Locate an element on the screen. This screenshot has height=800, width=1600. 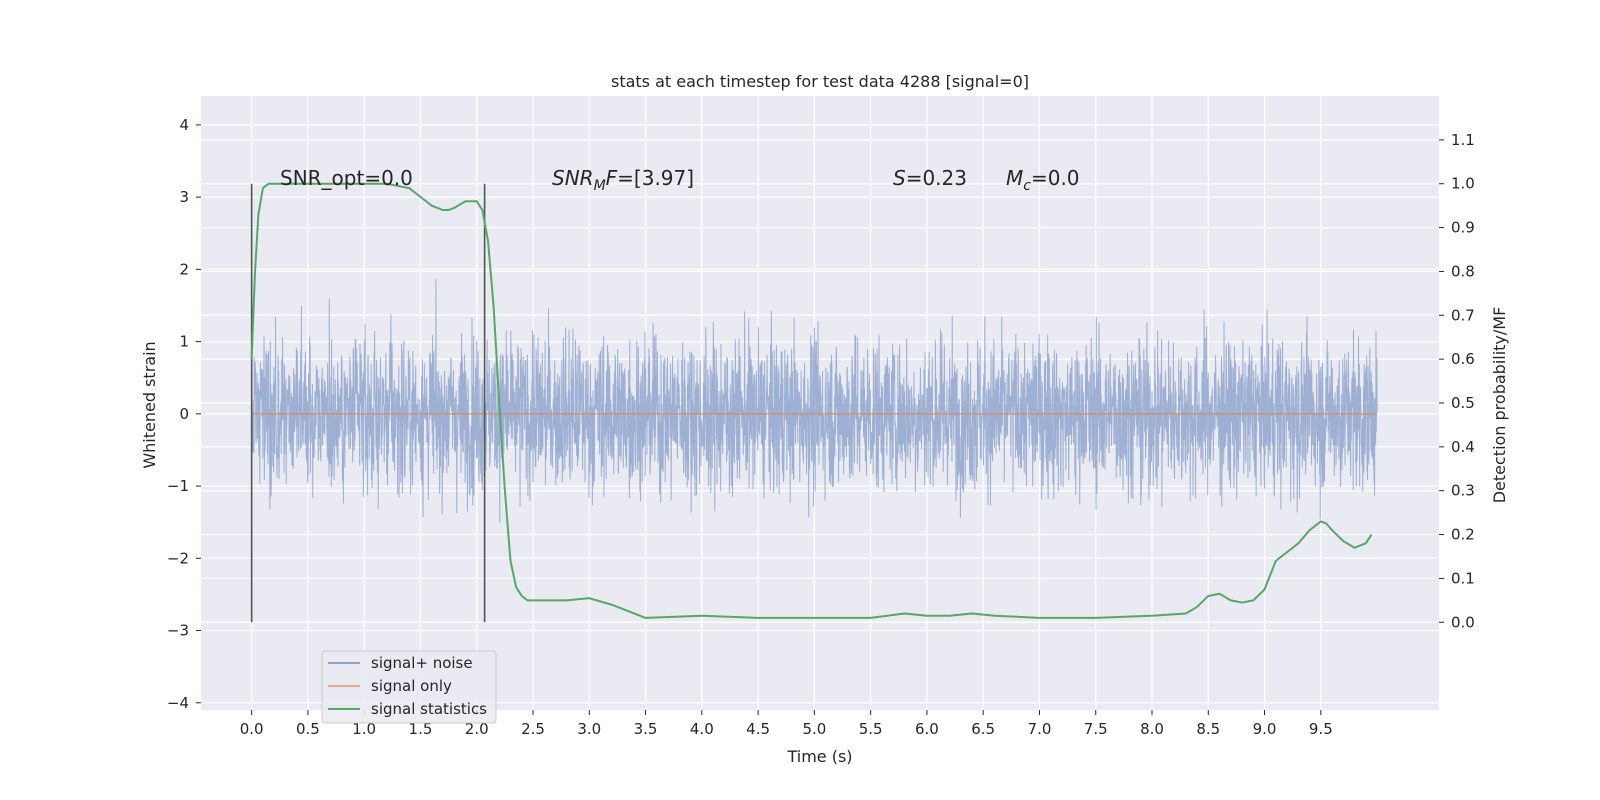
x-tick-label: 4.0 is located at coordinates (702, 729).